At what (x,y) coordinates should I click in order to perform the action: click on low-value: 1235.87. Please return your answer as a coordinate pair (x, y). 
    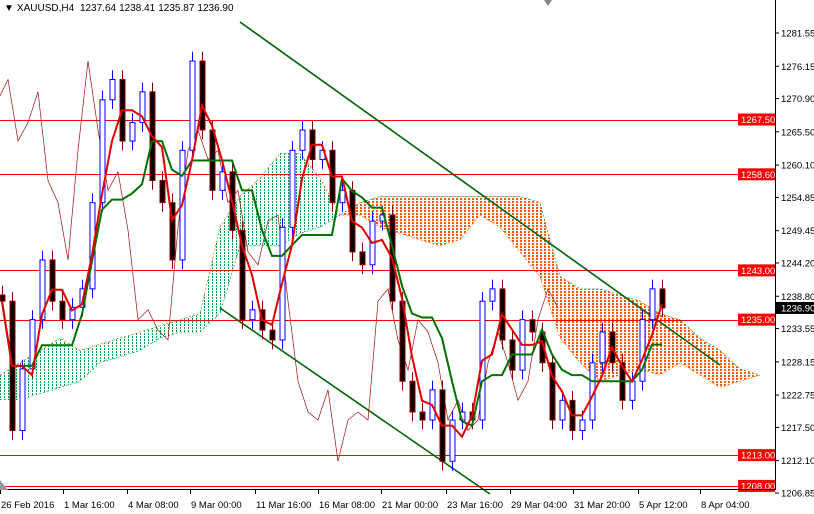
    Looking at the image, I should click on (176, 8).